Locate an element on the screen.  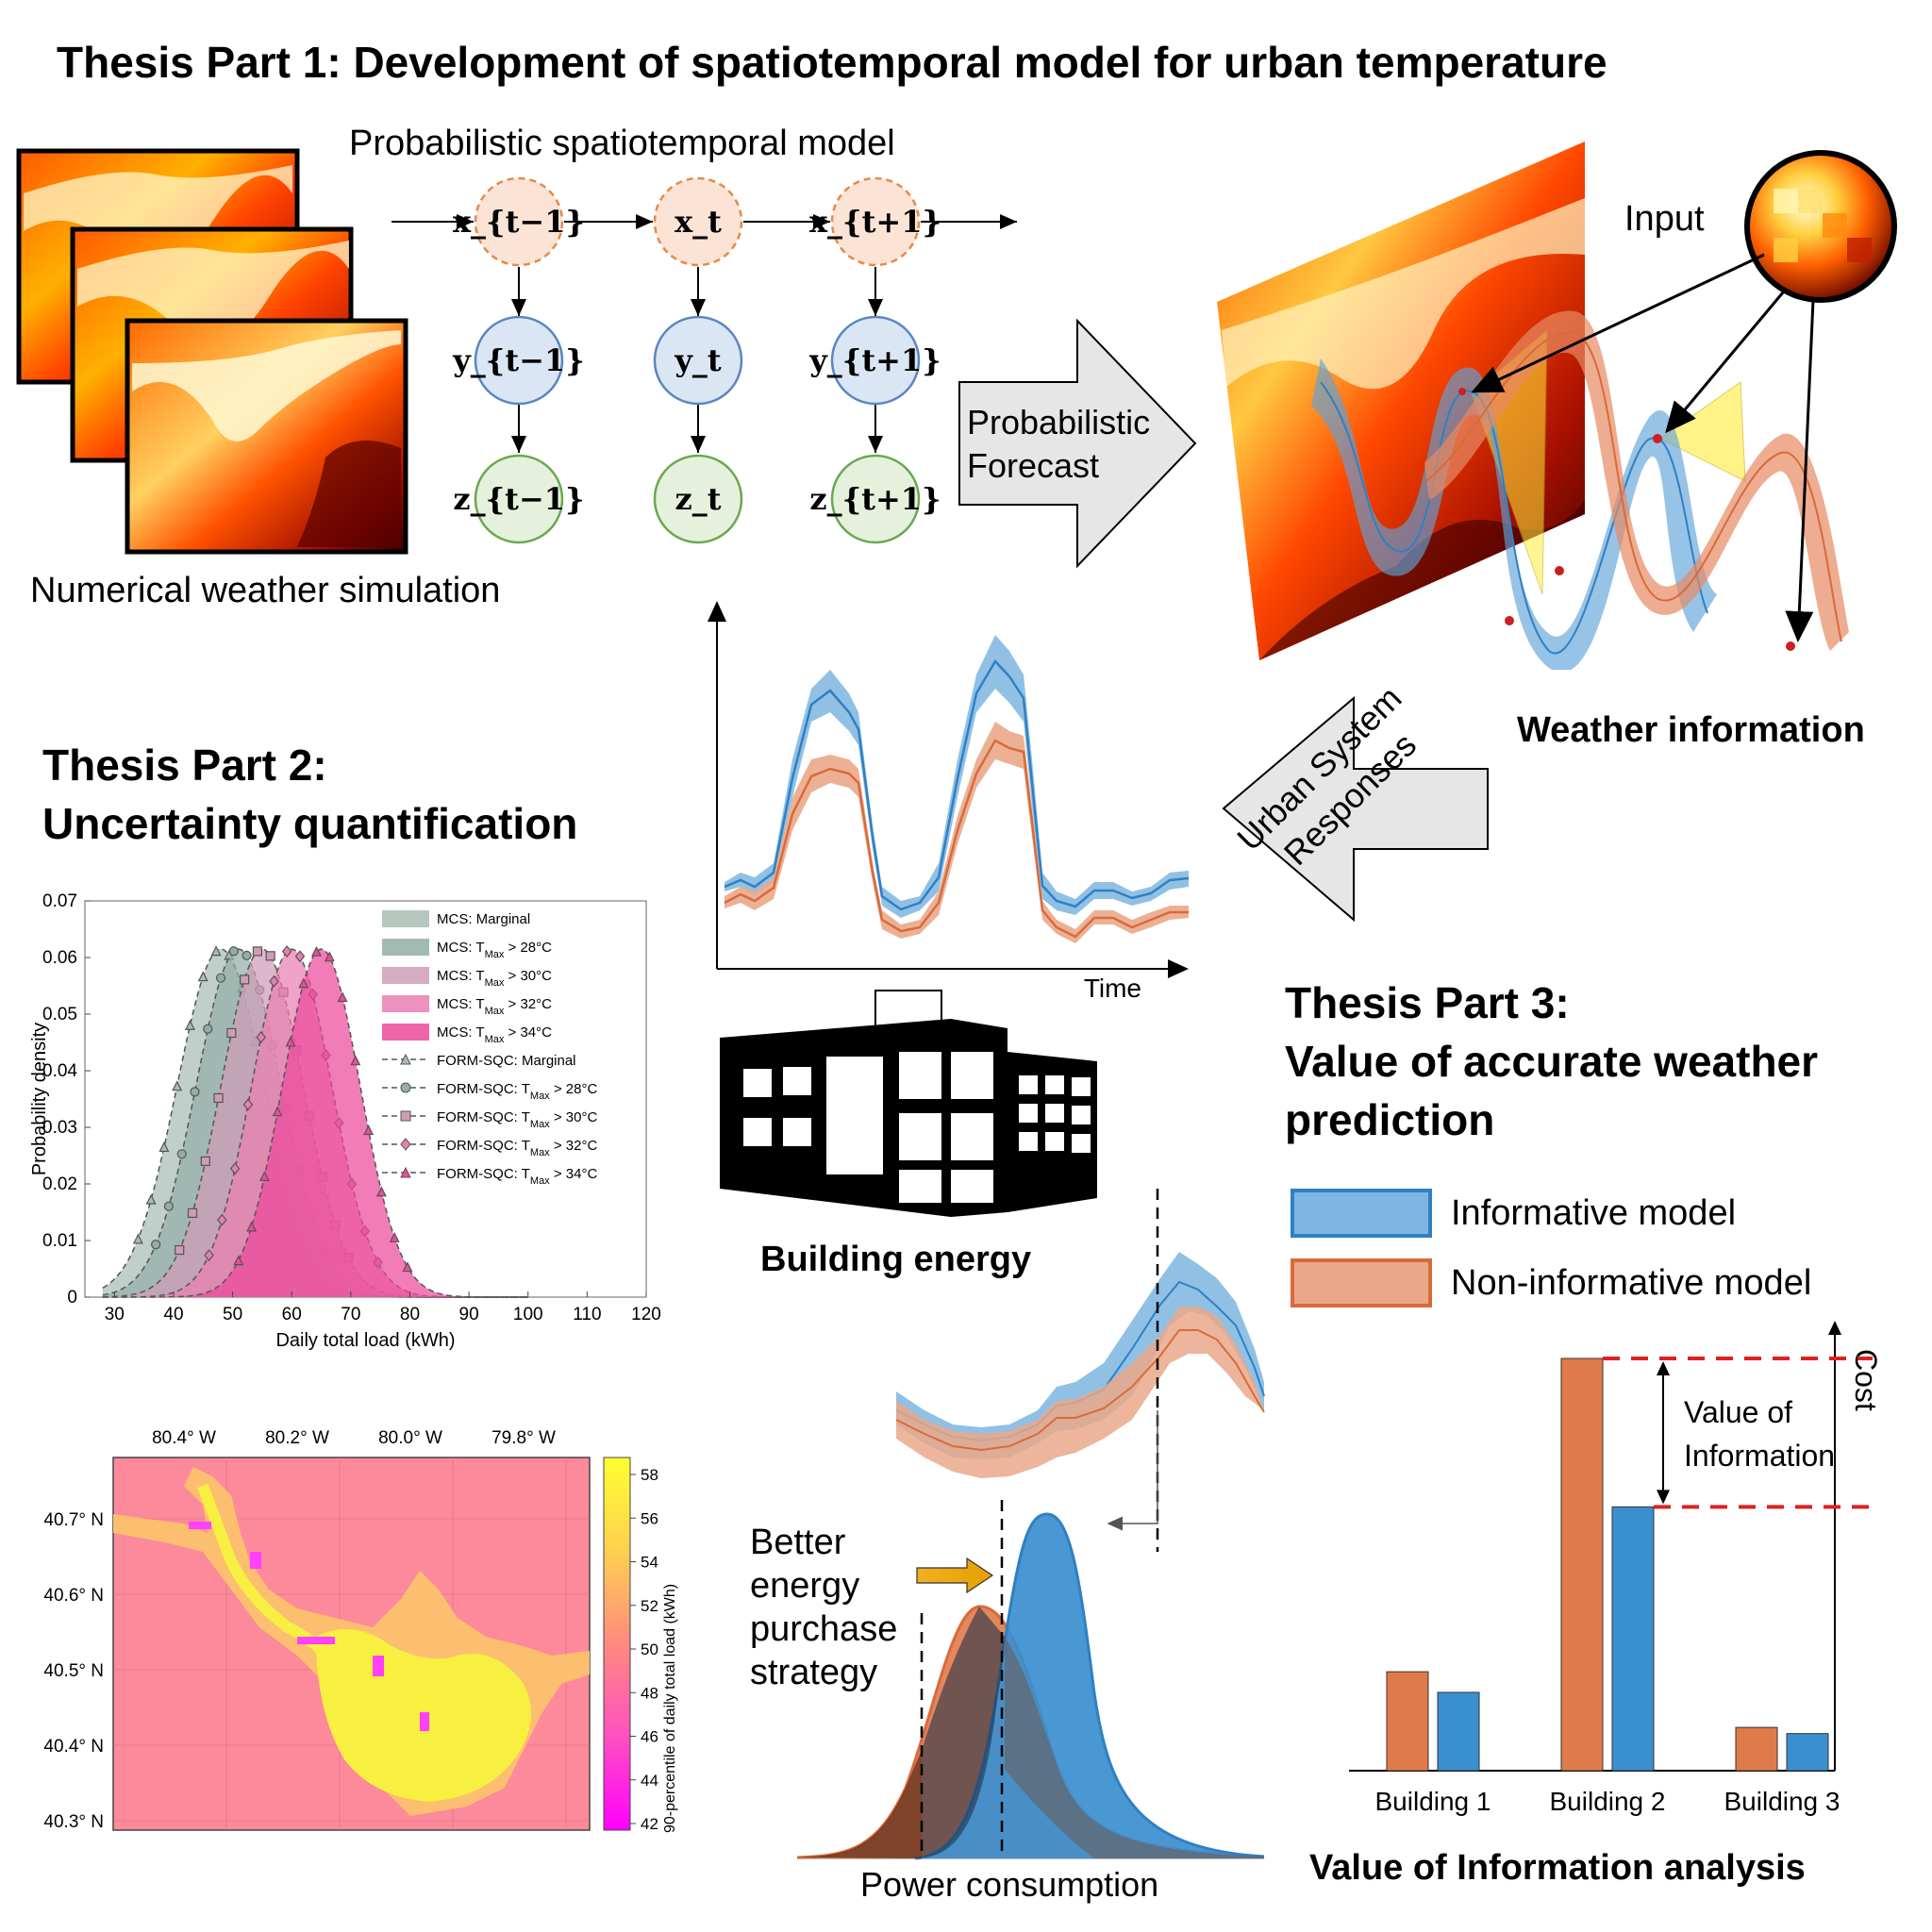
cbar-tick-label: 46 is located at coordinates (649, 1737).